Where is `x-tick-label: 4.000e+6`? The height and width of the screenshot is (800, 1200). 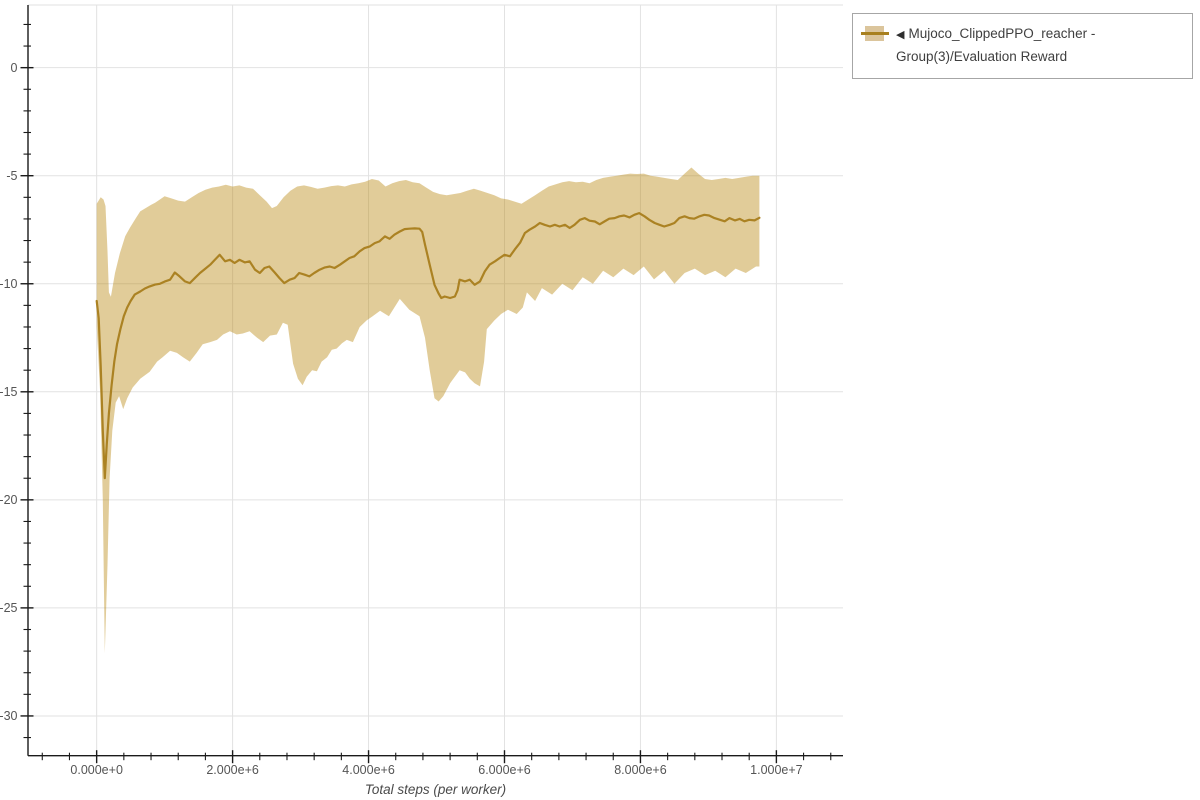
x-tick-label: 4.000e+6 is located at coordinates (368, 770).